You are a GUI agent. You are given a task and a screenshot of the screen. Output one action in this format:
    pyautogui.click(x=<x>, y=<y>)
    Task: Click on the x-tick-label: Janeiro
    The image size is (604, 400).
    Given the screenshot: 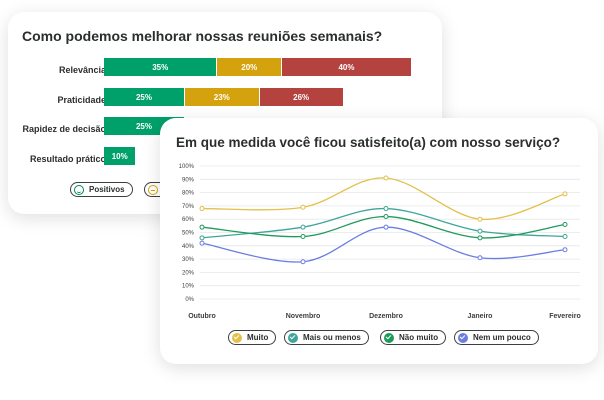 What is the action you would take?
    pyautogui.click(x=480, y=316)
    